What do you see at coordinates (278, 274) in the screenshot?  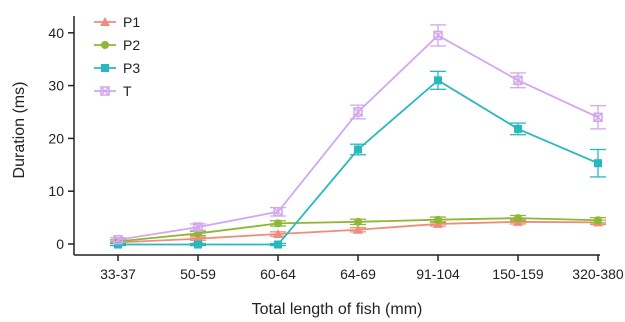 I see `x-tick-label: 60-64` at bounding box center [278, 274].